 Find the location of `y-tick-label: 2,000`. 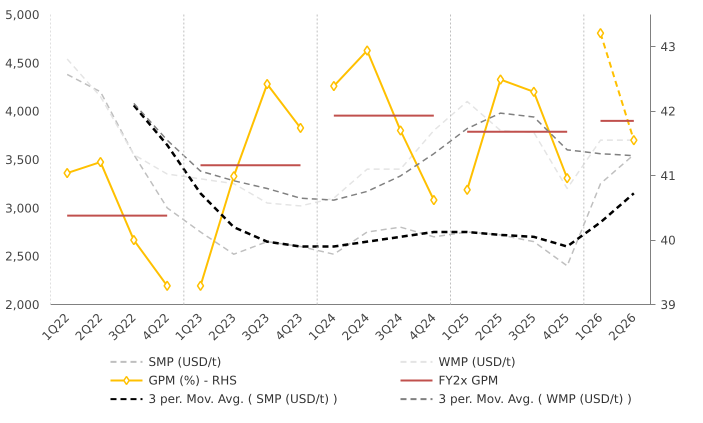

y-tick-label: 2,000 is located at coordinates (22, 305).